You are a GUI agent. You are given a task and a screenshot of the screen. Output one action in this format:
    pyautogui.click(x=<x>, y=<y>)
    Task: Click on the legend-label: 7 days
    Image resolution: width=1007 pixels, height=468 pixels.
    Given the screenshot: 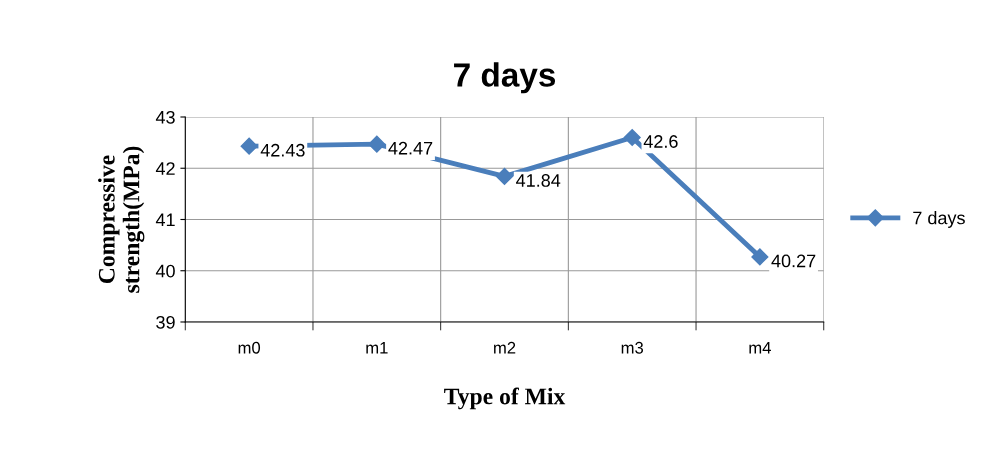 What is the action you would take?
    pyautogui.click(x=939, y=219)
    